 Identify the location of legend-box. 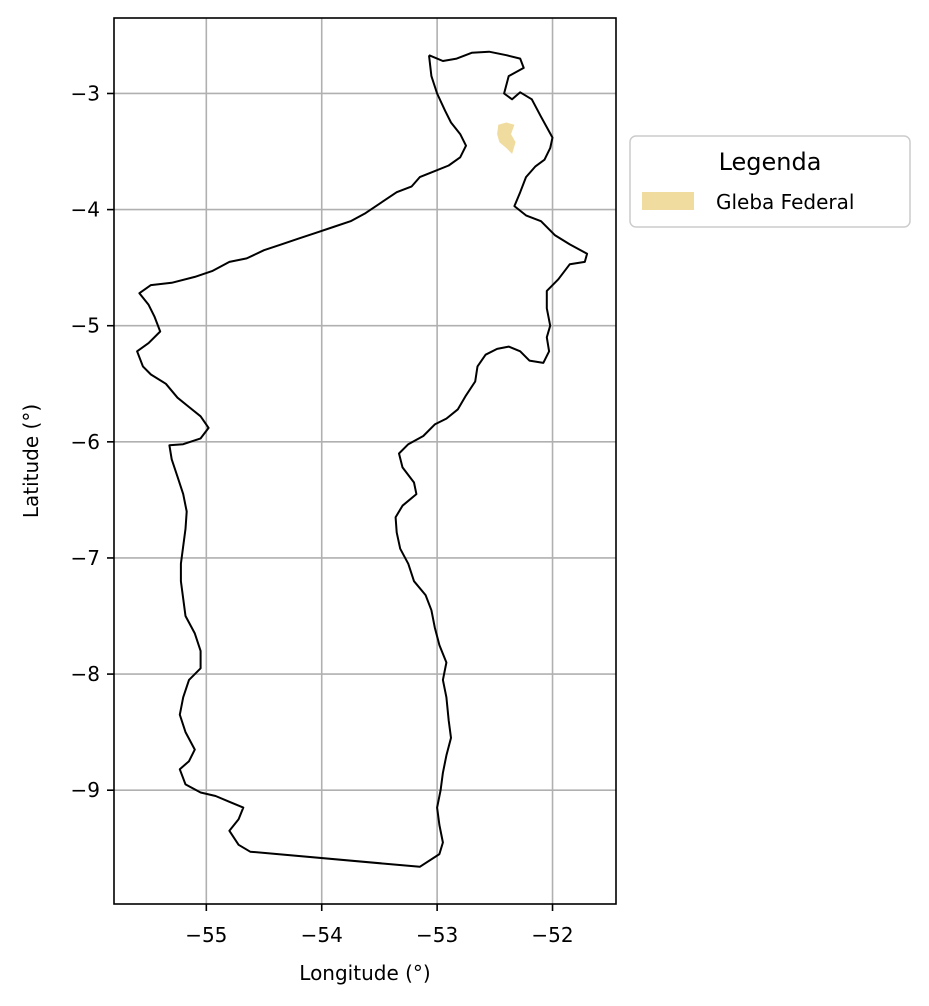
(770, 181).